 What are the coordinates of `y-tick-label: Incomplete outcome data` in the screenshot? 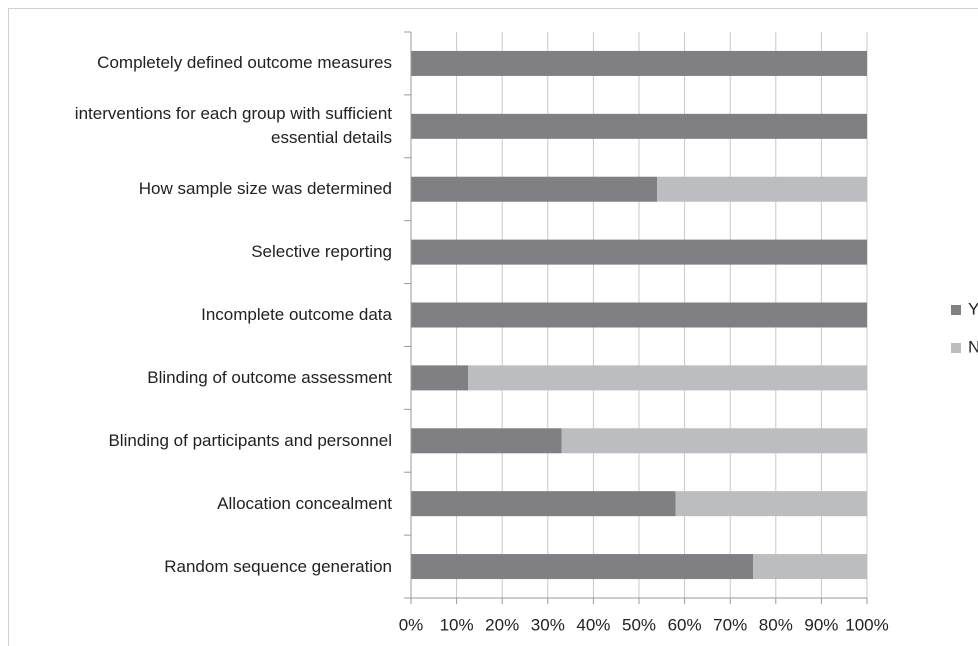 It's located at (296, 314).